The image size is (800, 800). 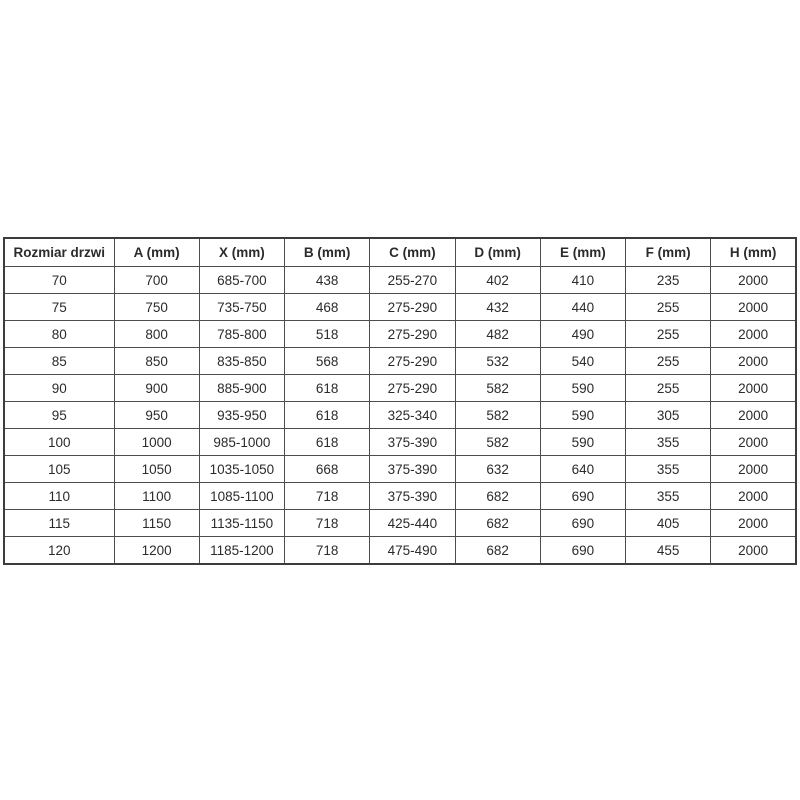 I want to click on table-row: 100 1000 985-1000 618 375-390 582 590 355 2000, so click(x=400, y=442).